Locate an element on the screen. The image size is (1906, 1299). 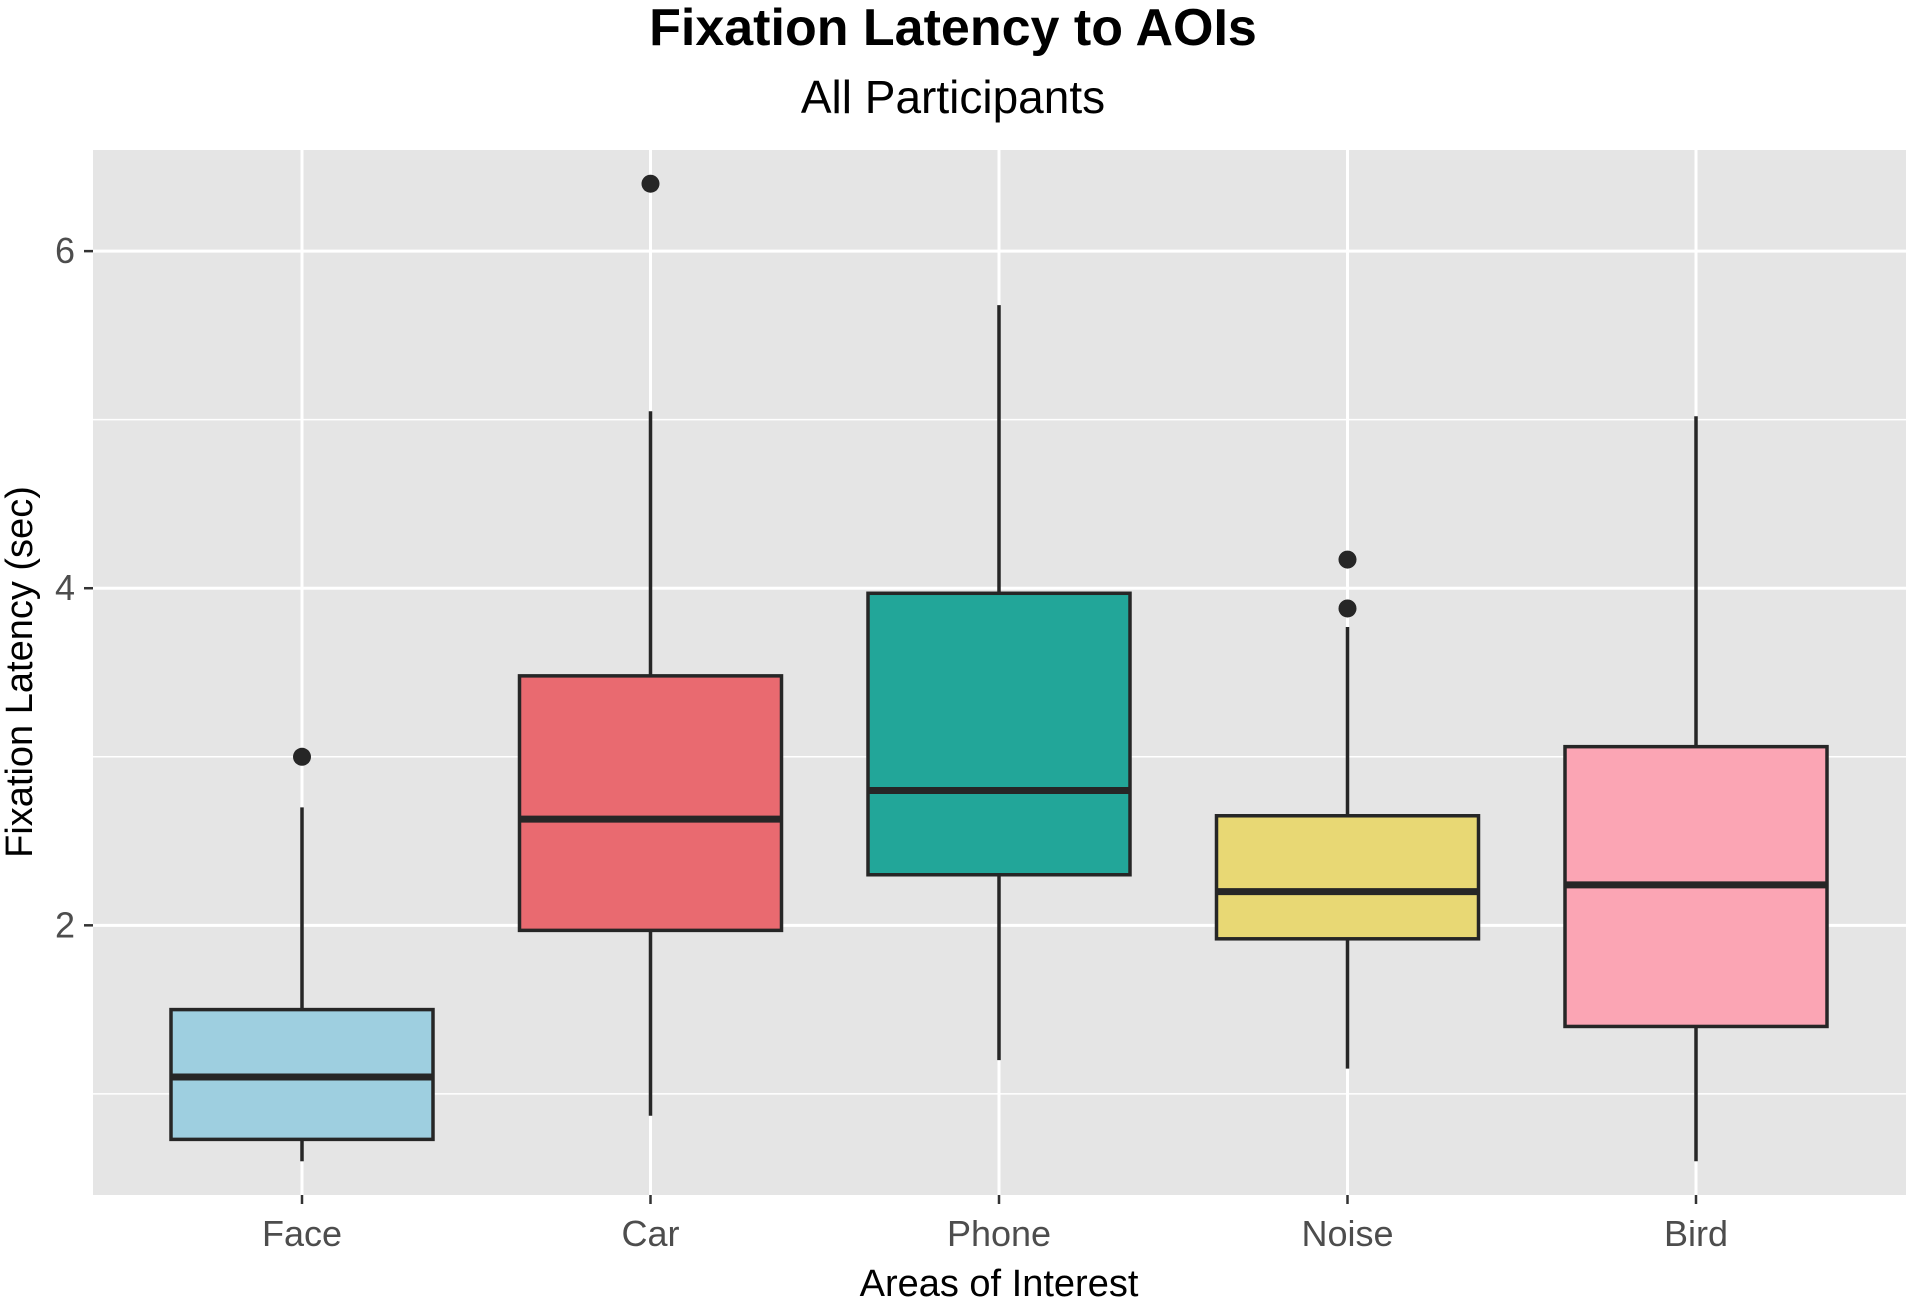
chart-subtitle: All Participants is located at coordinates (953, 97).